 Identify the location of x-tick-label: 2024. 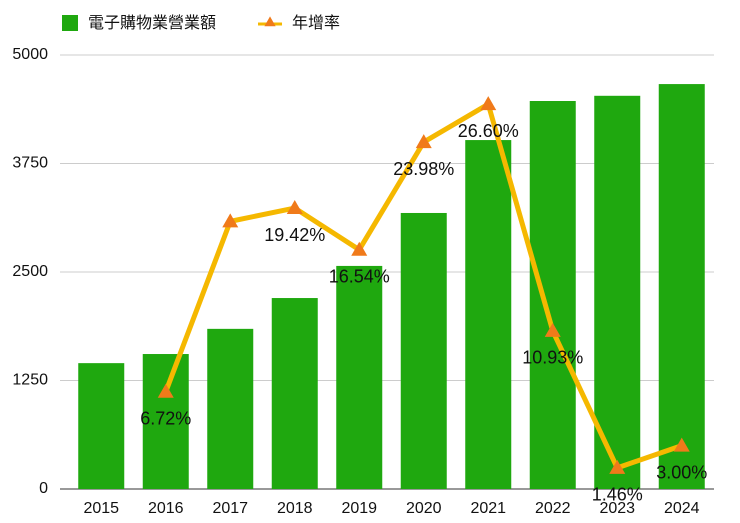
(682, 508).